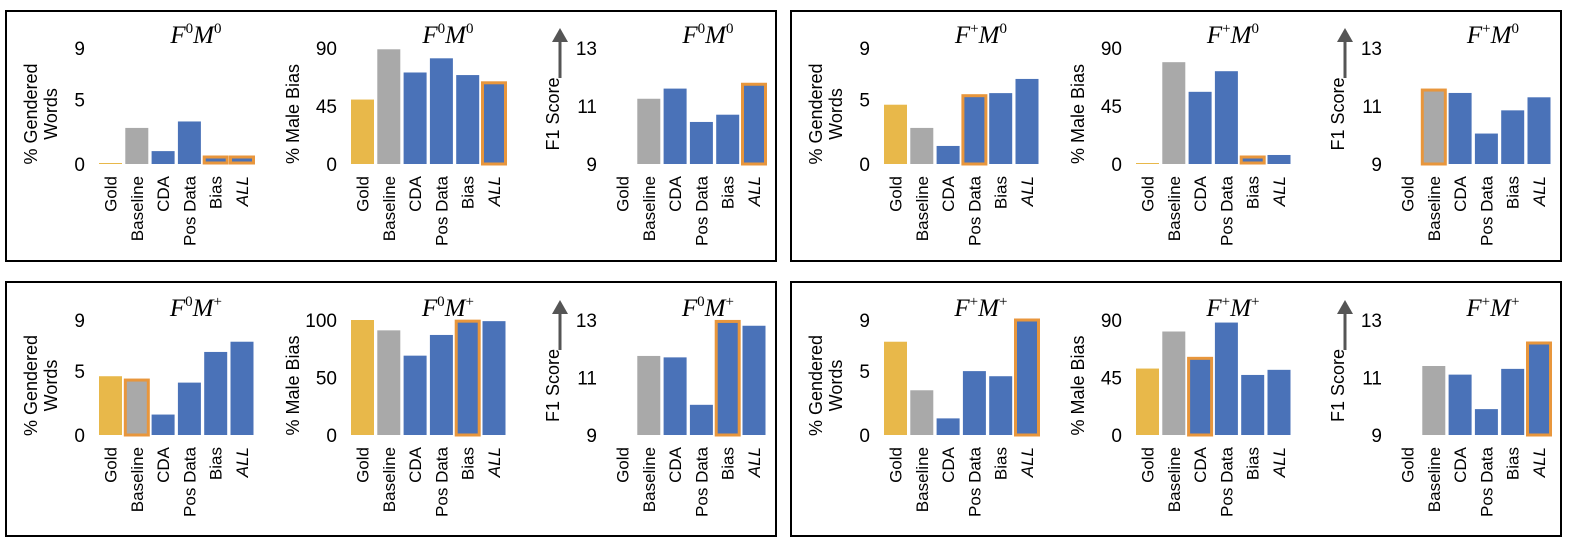 This screenshot has height=548, width=1578. I want to click on chart-4-x-tick-1: Baseline, so click(1174, 208).